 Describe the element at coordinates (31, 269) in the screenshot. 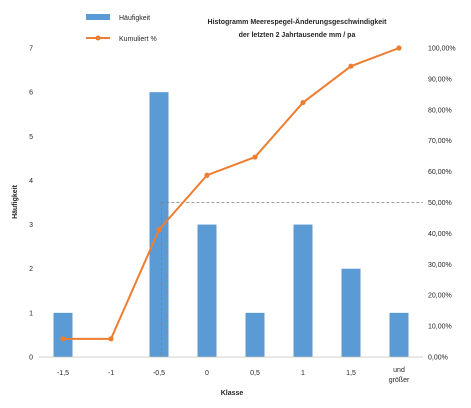

I see `y-left-tick-label: 2` at that location.